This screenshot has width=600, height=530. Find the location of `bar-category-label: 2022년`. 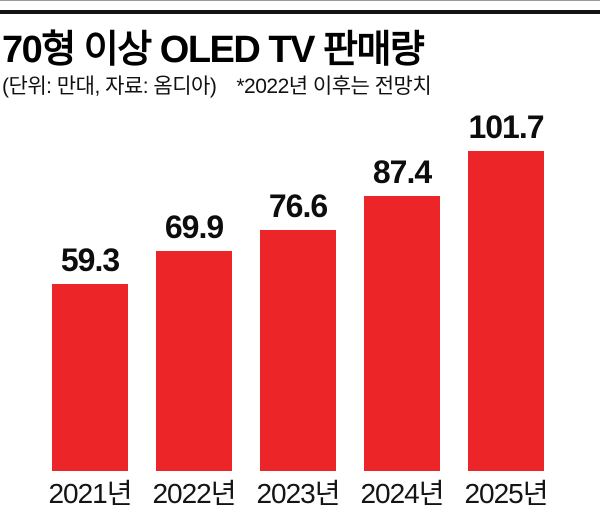

bar-category-label: 2022년 is located at coordinates (194, 493).